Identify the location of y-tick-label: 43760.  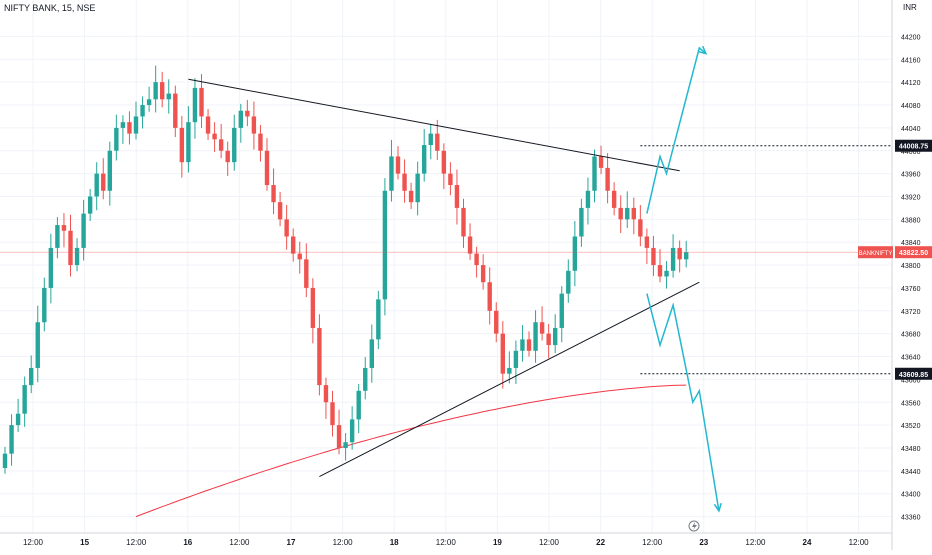
(911, 289).